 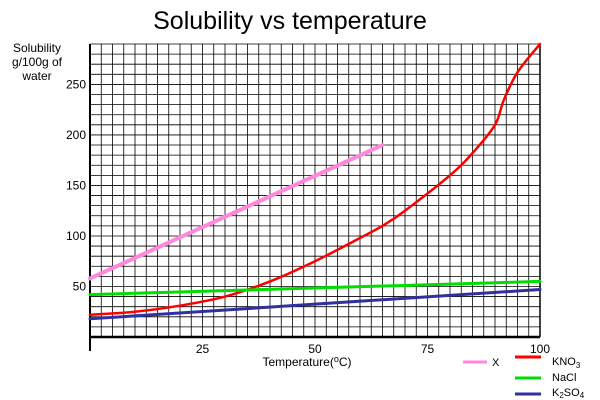 I want to click on x-axis-label-suffix: C), so click(x=345, y=362).